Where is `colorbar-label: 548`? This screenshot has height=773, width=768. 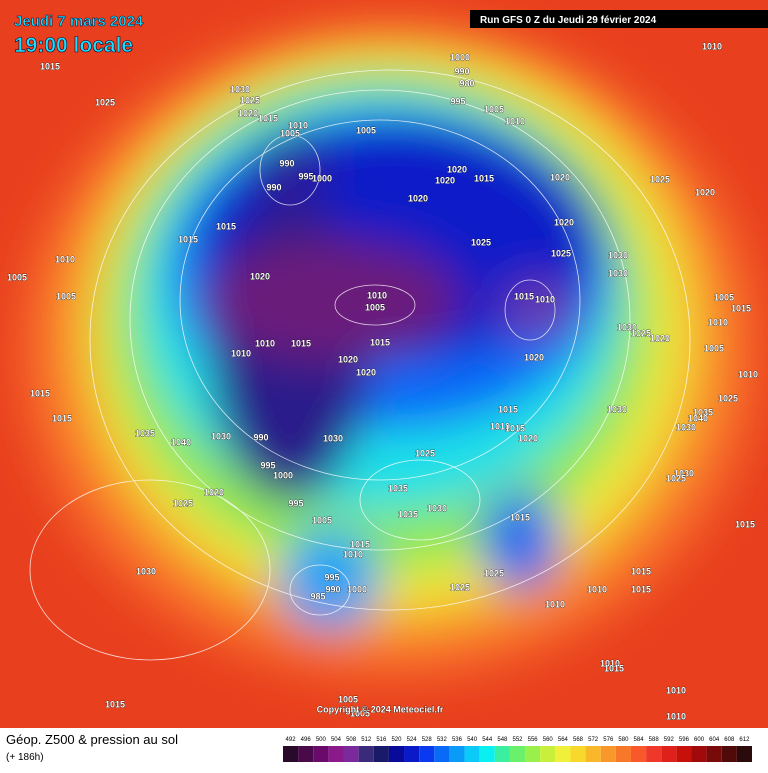
colorbar-label: 548 is located at coordinates (502, 740).